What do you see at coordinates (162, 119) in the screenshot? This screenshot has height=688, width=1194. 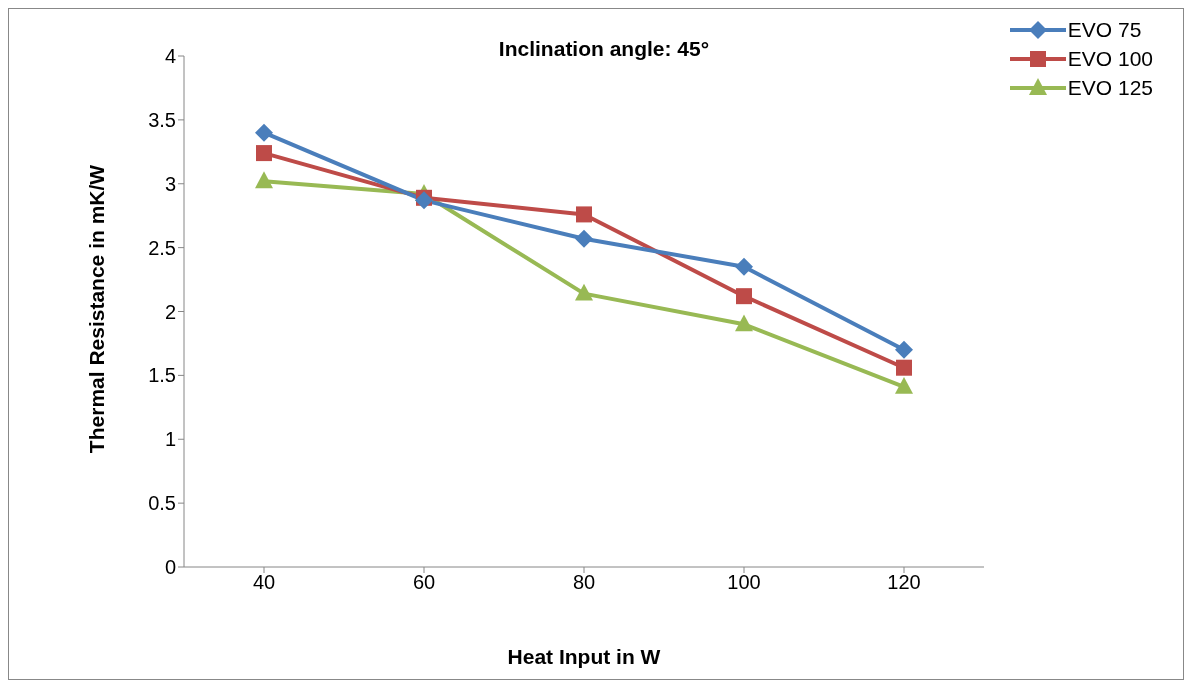 I see `y-tick-label: 3.5` at bounding box center [162, 119].